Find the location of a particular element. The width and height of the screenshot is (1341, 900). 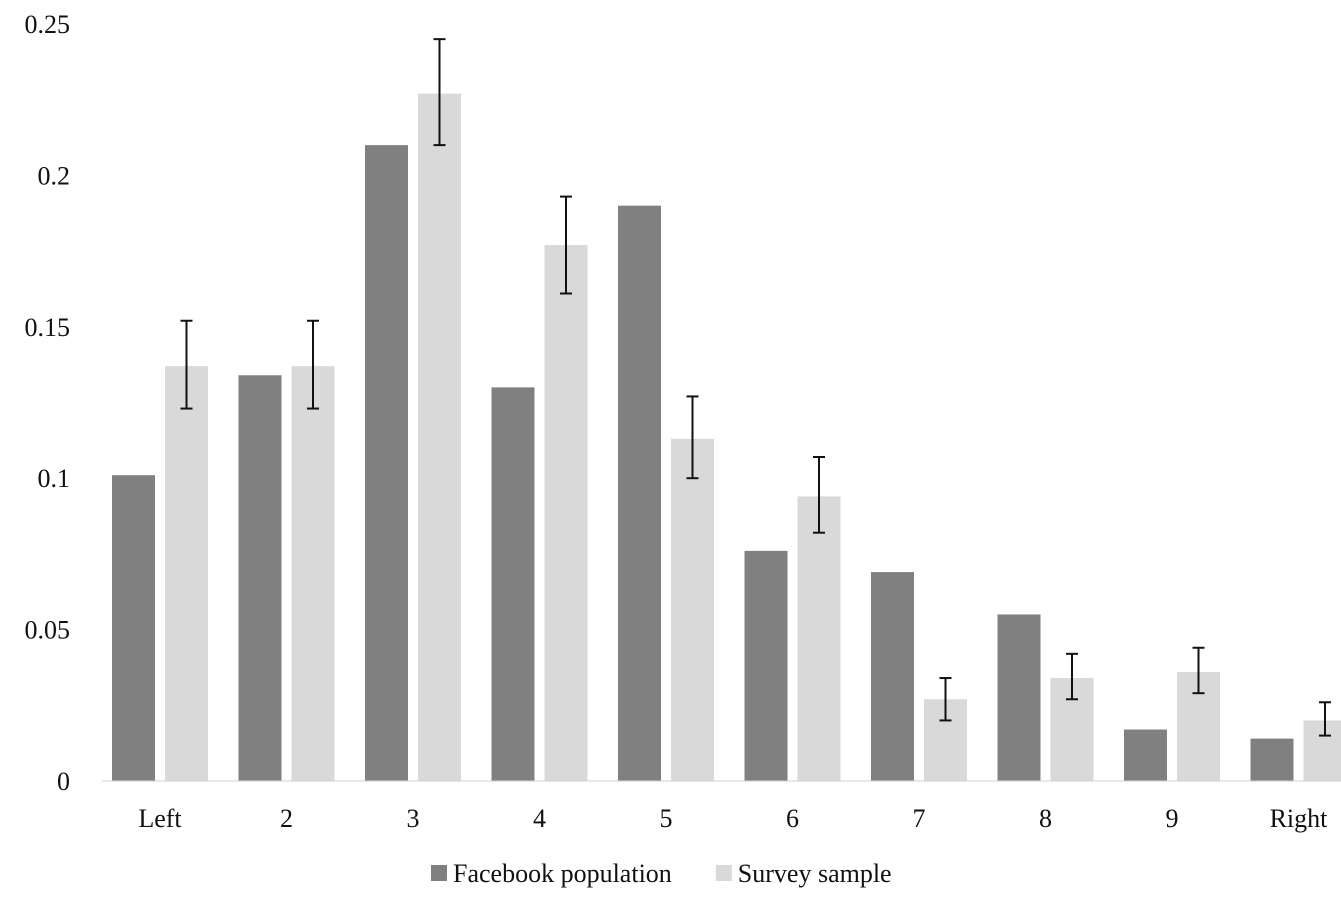

y-tick-label: 0.15 is located at coordinates (48, 327).